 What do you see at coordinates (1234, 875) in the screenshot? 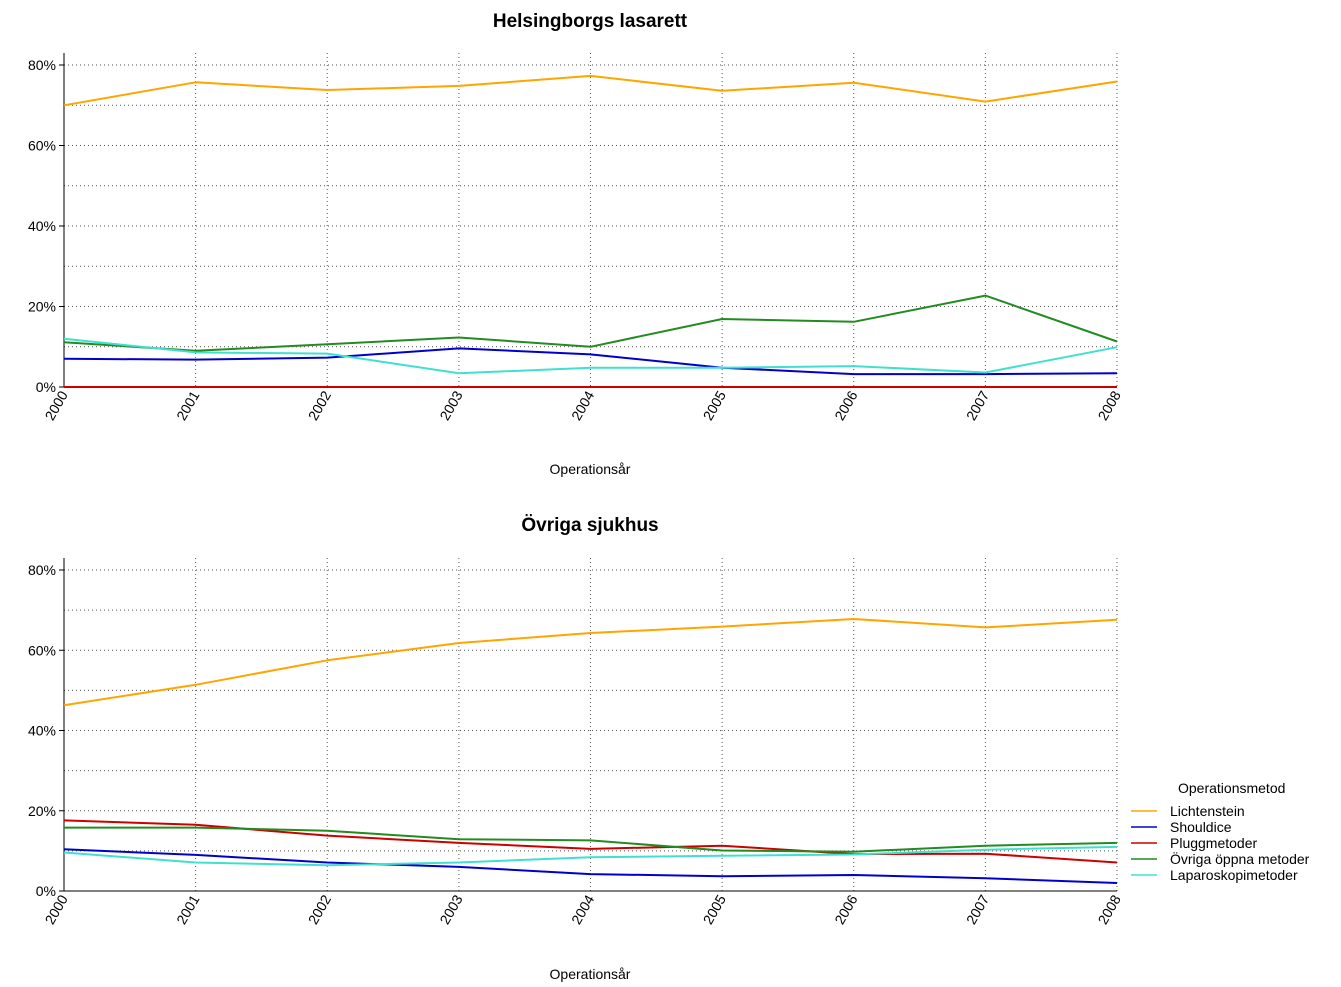
I see `legend-label: Laparoskopimetoder` at bounding box center [1234, 875].